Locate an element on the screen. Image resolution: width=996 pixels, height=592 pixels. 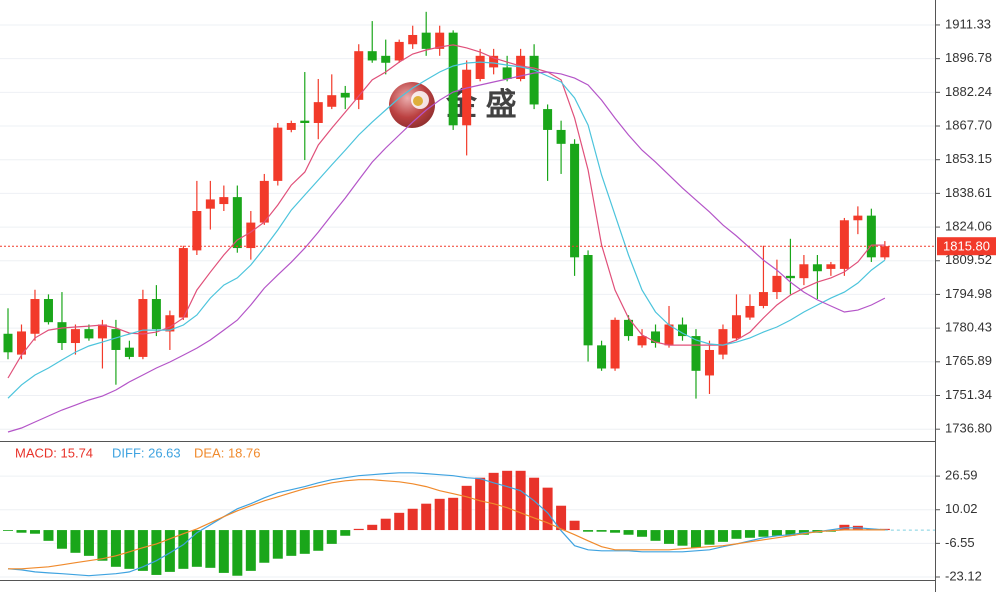
y-tick-label: 1736.80 is located at coordinates (968, 428).